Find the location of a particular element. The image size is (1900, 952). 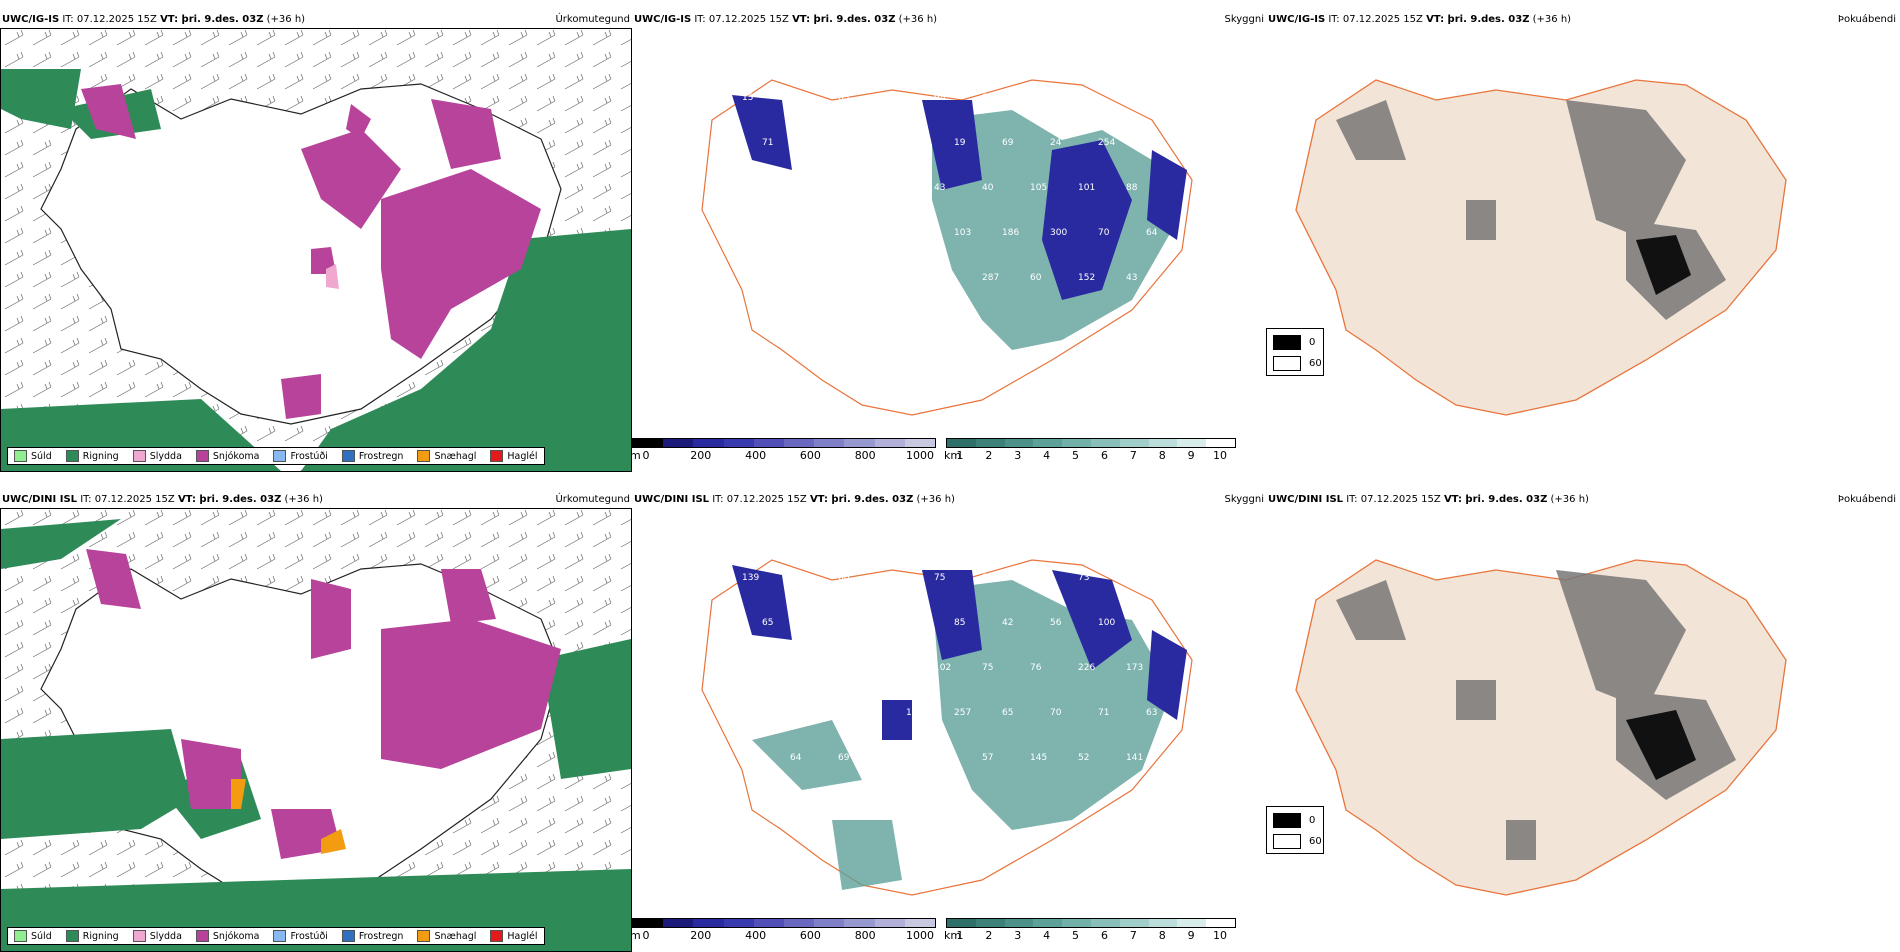

visibility-value-label: 62 is located at coordinates (795, 578).